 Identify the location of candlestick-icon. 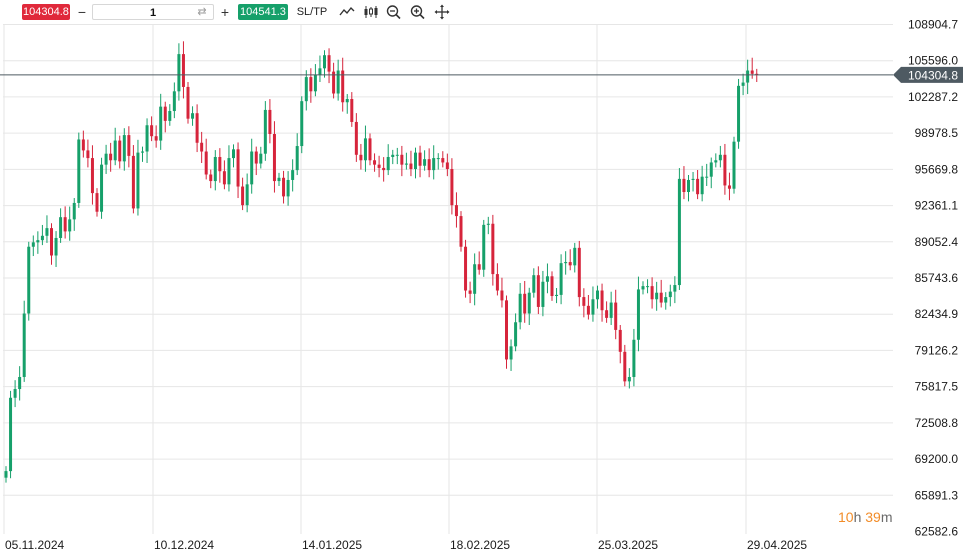
(371, 12).